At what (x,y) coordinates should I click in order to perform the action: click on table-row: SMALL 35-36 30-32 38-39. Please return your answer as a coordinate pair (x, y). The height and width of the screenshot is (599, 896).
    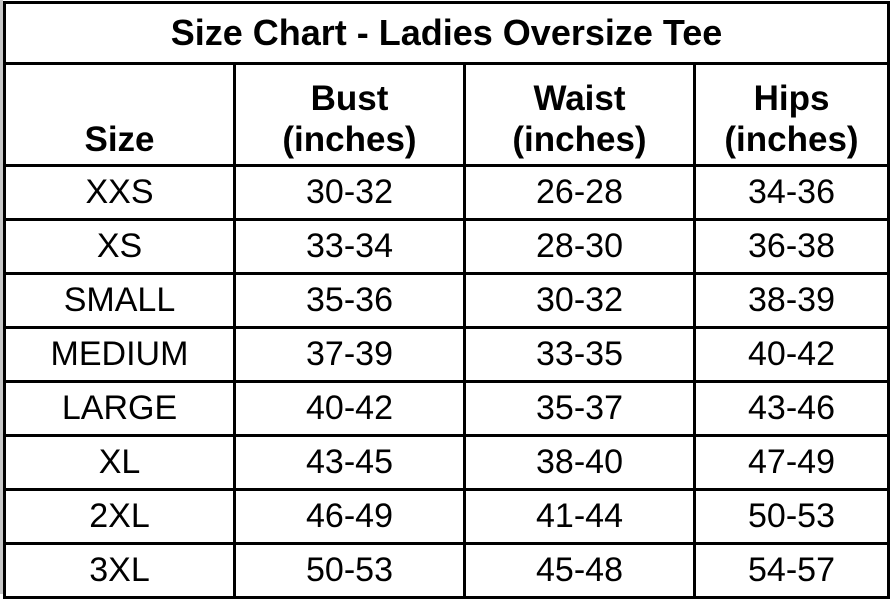
    Looking at the image, I should click on (446, 300).